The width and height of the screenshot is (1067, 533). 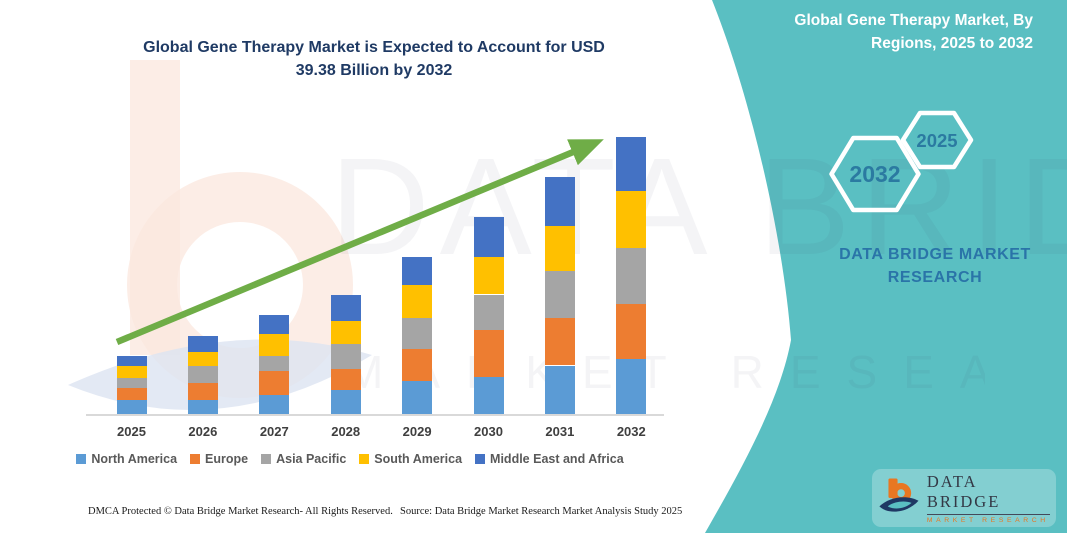 I want to click on x-axis-label-2029: 2029, so click(x=417, y=431).